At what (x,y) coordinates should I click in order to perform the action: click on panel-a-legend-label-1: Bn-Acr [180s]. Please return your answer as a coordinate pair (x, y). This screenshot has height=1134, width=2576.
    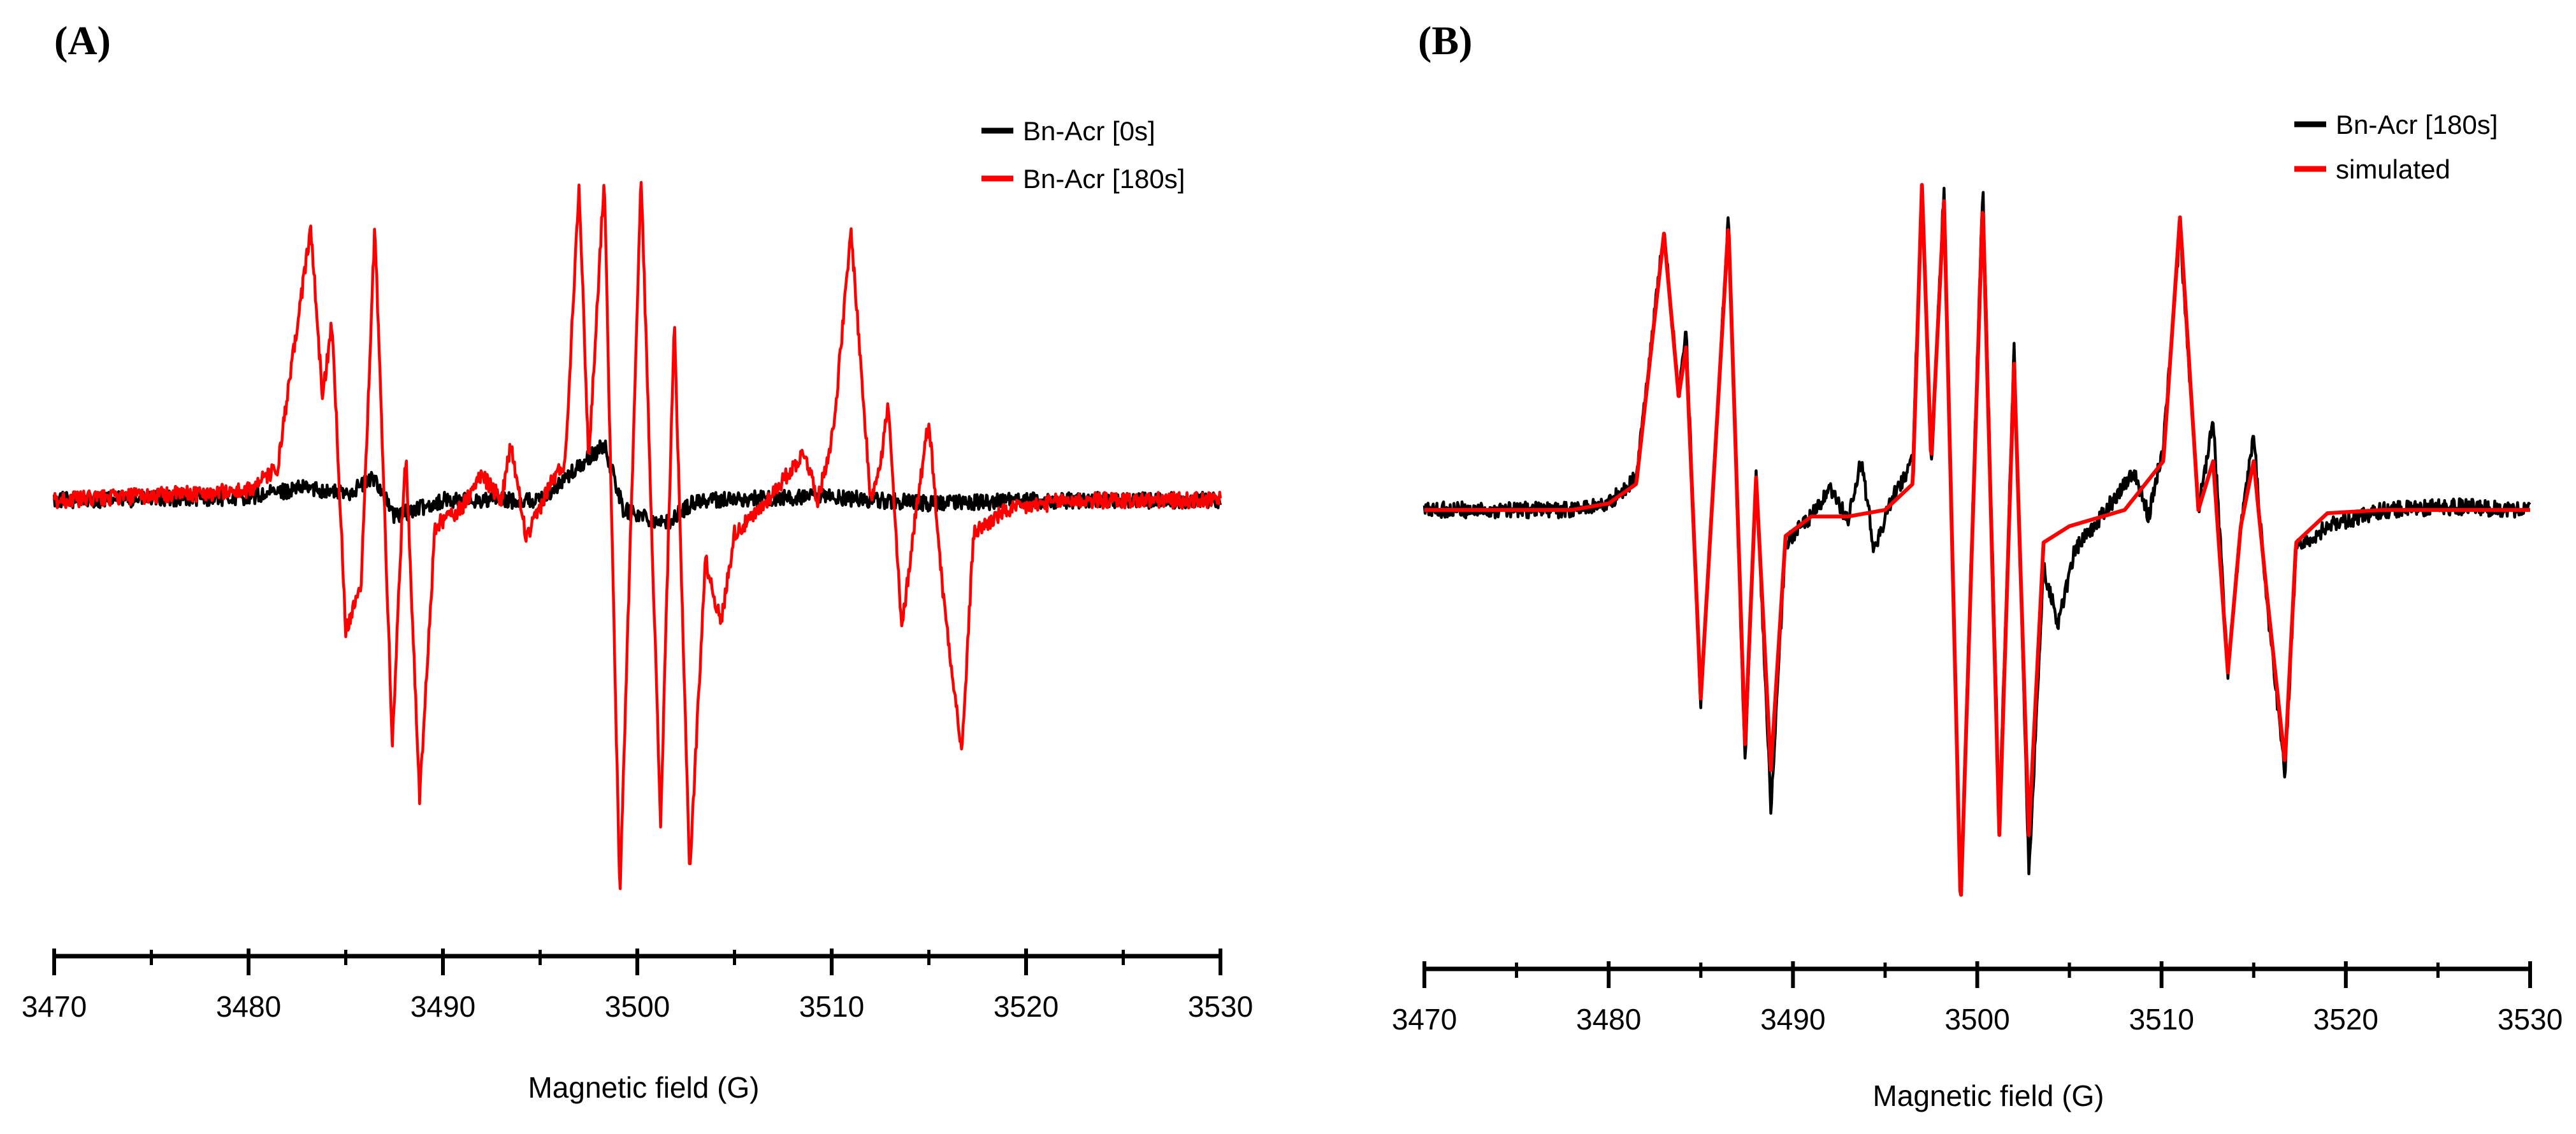
    Looking at the image, I should click on (1104, 179).